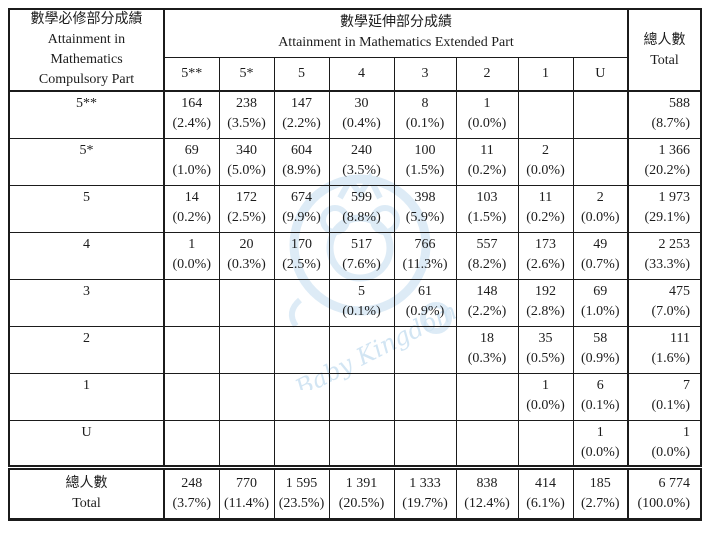 This screenshot has width=704, height=534. I want to click on data-cell: 192 (2.8%), so click(545, 302).